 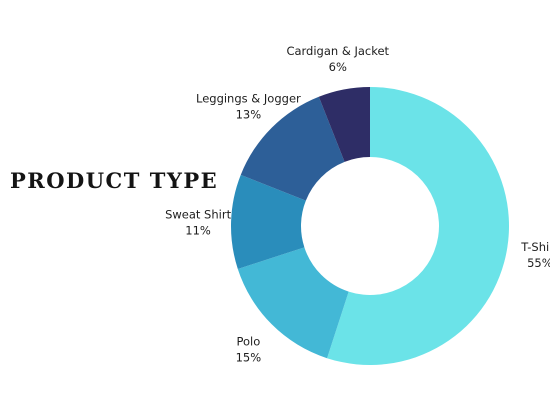 What do you see at coordinates (337, 59) in the screenshot?
I see `slice-label: Cardigan & Jacket 6%` at bounding box center [337, 59].